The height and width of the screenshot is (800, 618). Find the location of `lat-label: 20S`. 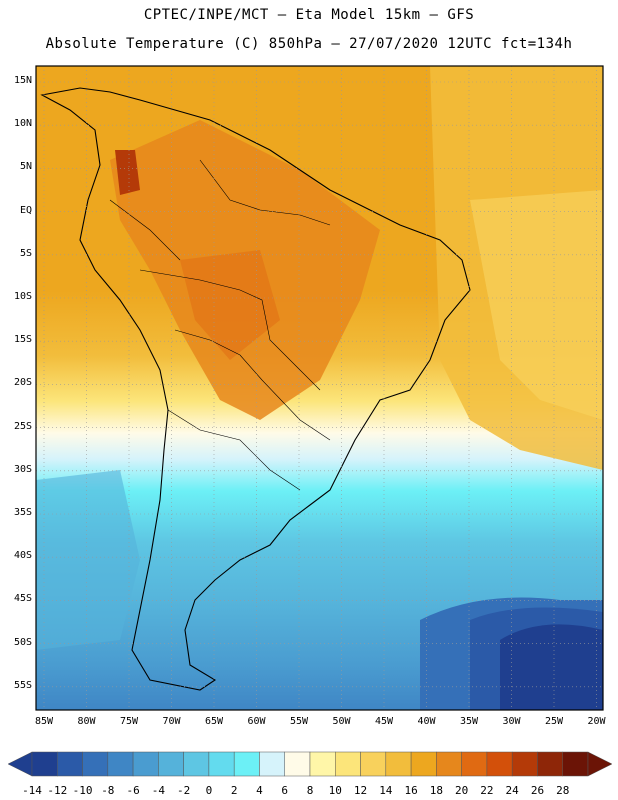

lat-label: 20S is located at coordinates (22, 383).